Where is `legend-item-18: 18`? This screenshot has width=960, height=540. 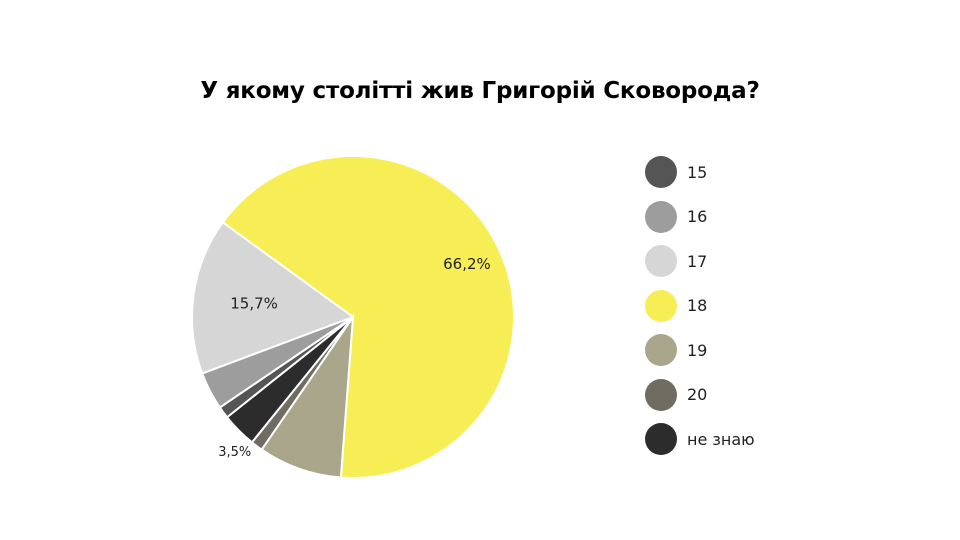 legend-item-18: 18 is located at coordinates (676, 305).